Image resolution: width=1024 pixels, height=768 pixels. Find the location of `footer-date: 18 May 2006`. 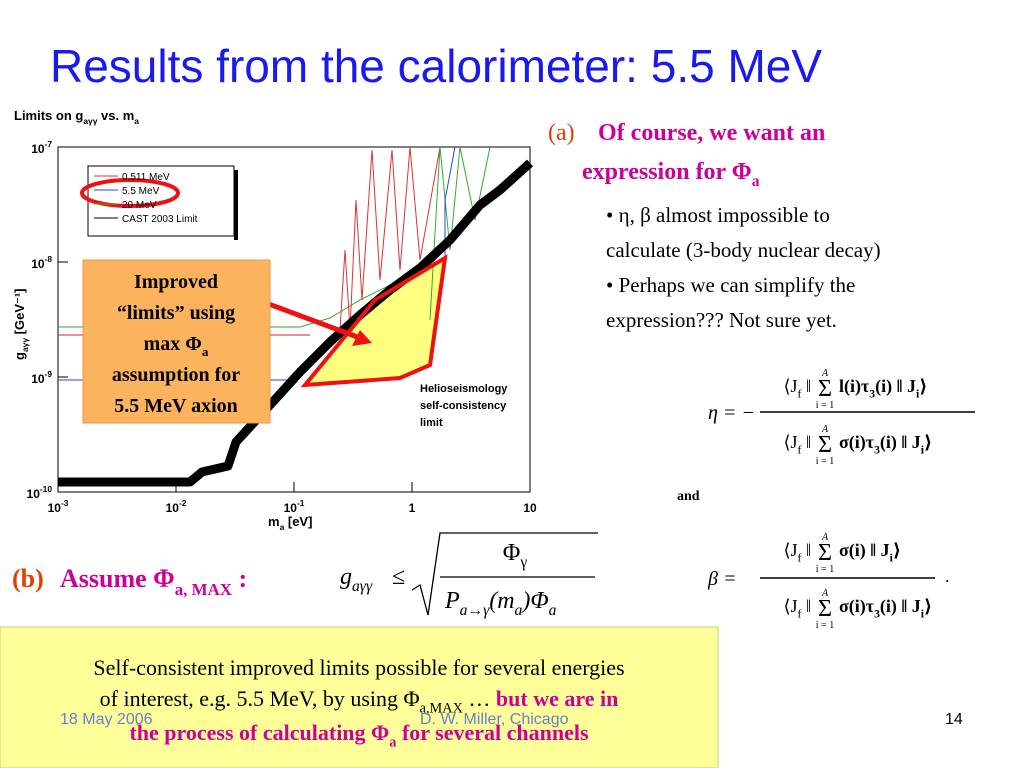

footer-date: 18 May 2006 is located at coordinates (106, 719).